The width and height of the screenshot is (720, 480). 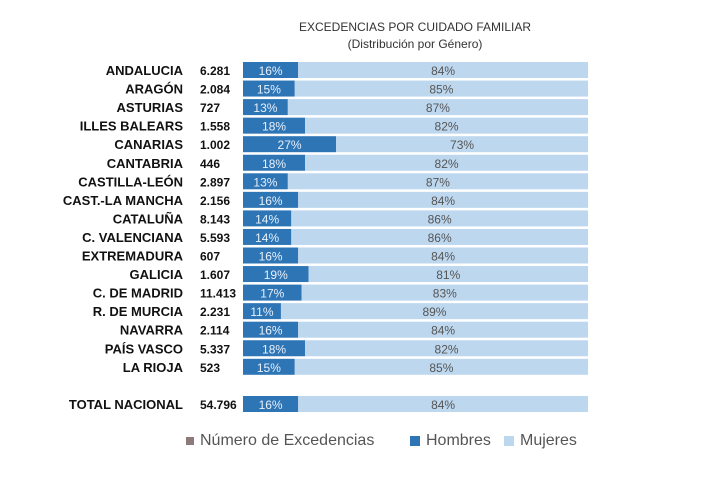 I want to click on count-label: 2.156, so click(x=215, y=201).